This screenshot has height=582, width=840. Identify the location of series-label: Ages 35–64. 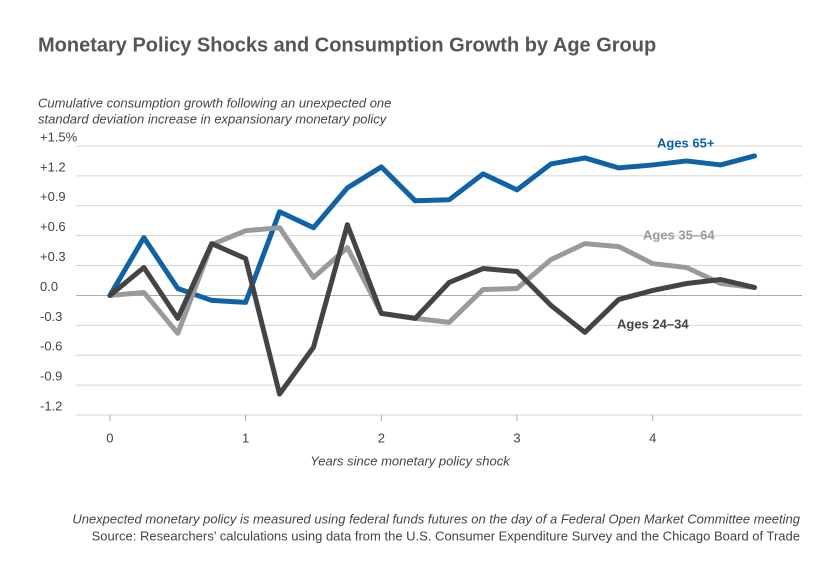
(679, 234).